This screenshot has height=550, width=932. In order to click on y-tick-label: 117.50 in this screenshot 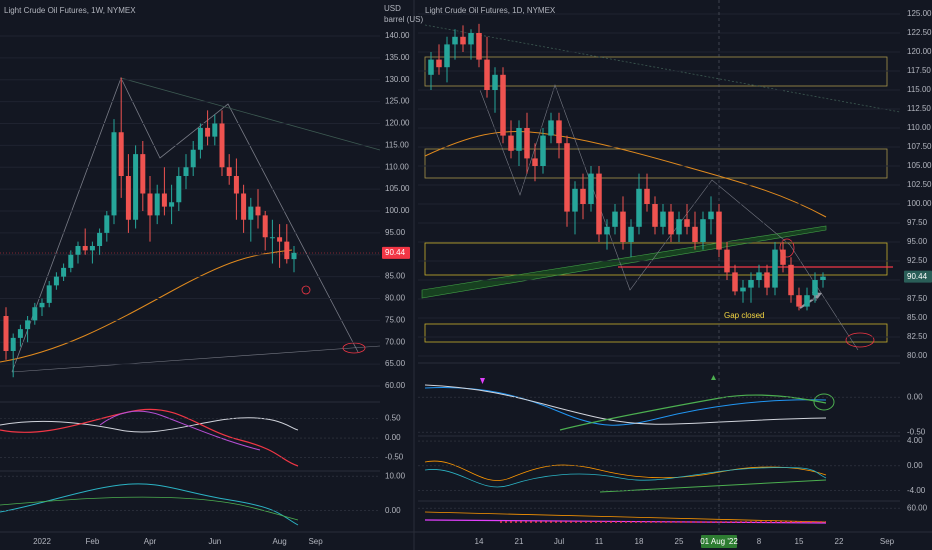, I will do `click(919, 70)`.